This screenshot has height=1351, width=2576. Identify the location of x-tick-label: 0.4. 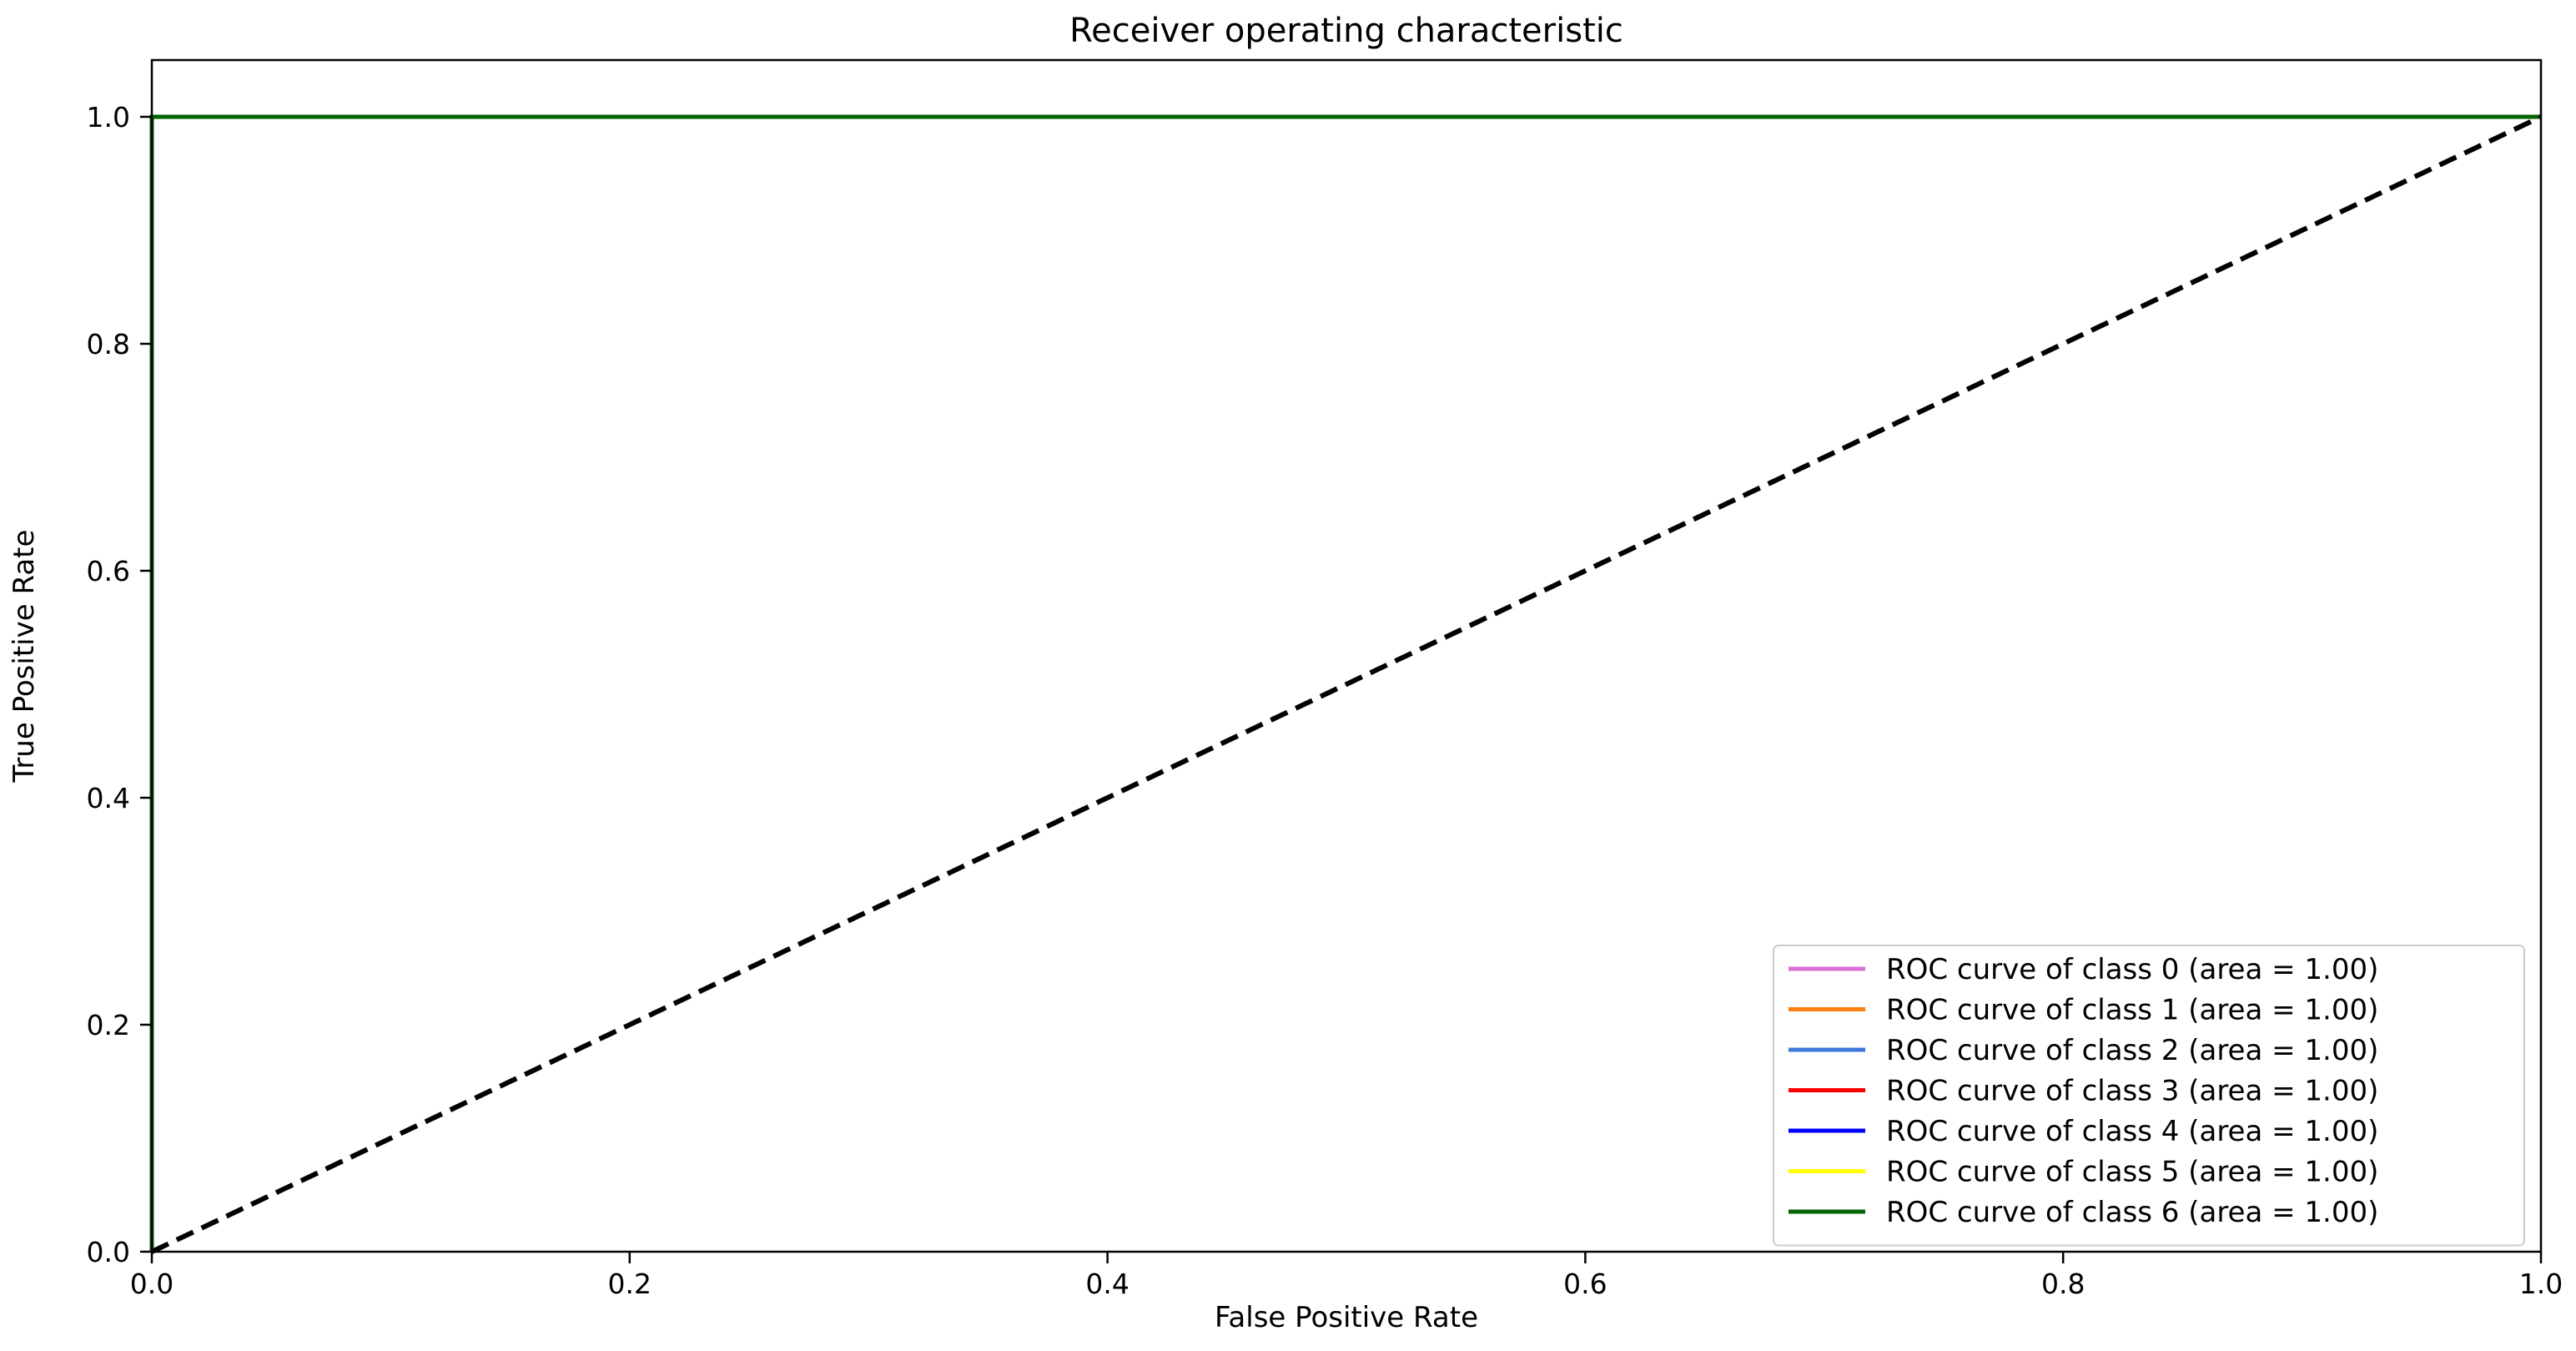
(1107, 1284).